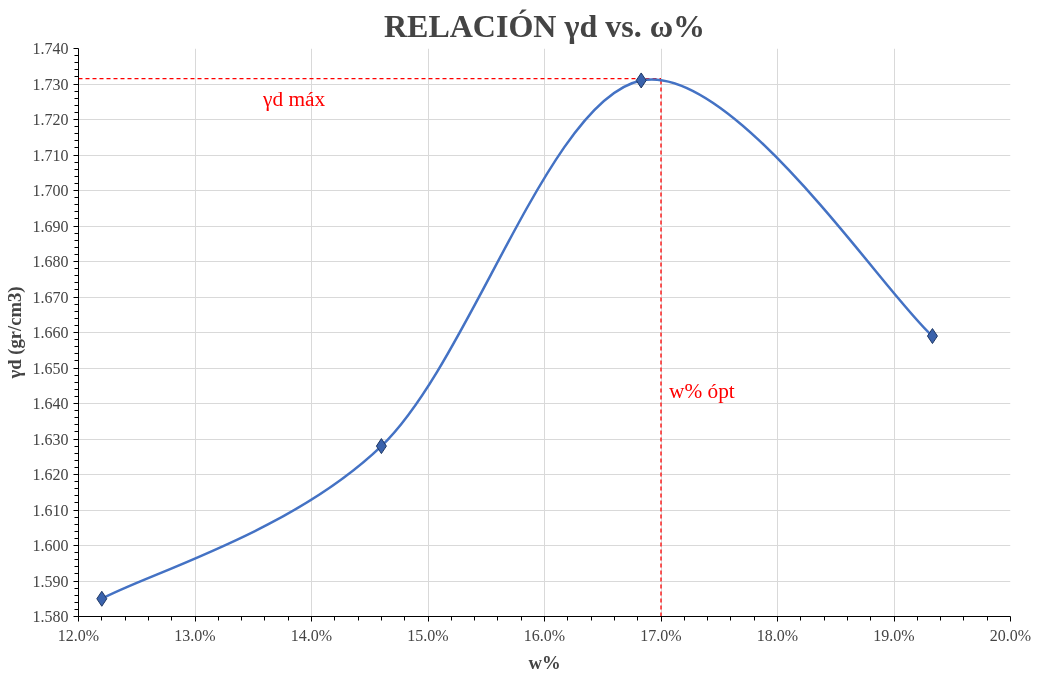 The width and height of the screenshot is (1059, 684). What do you see at coordinates (293, 98) in the screenshot?
I see `ref-line-label: γd máx` at bounding box center [293, 98].